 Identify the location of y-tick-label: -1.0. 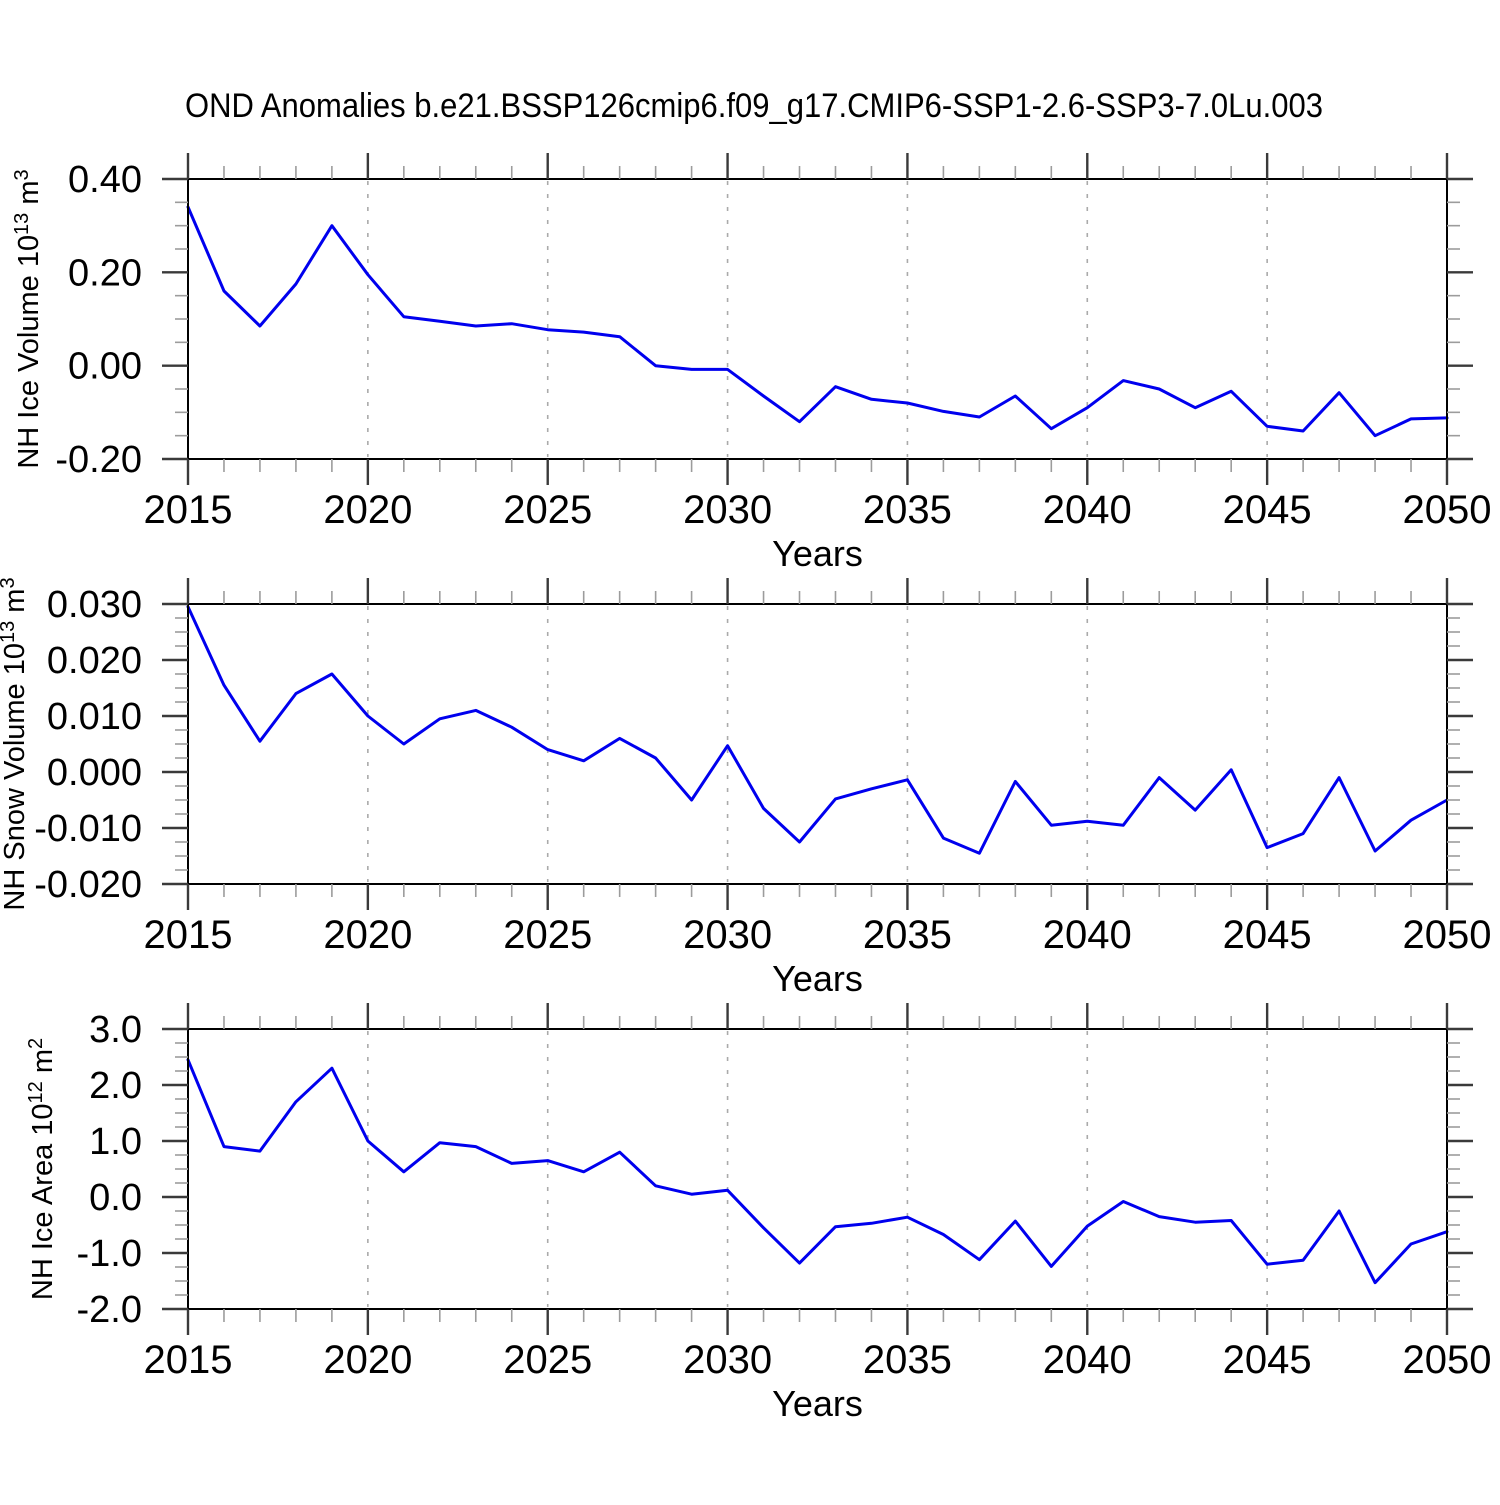
(109, 1254).